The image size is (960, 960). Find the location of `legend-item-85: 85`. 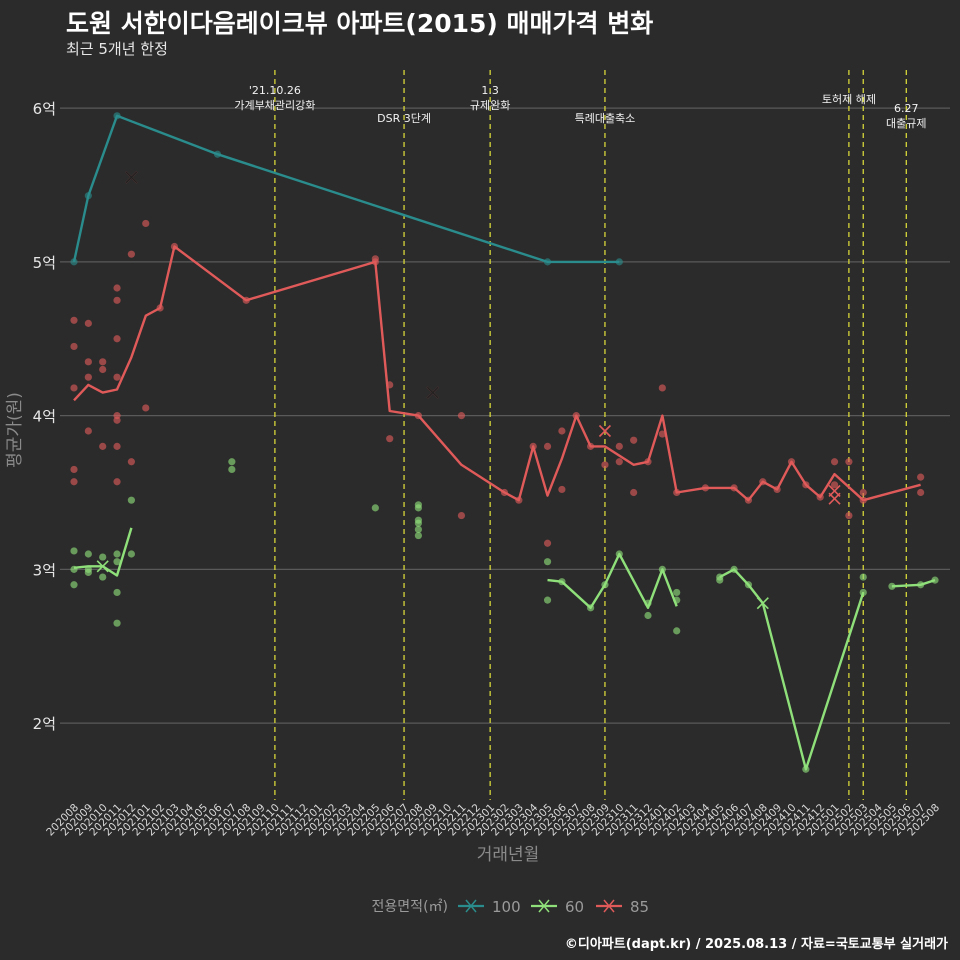

legend-item-85: 85 is located at coordinates (622, 907).